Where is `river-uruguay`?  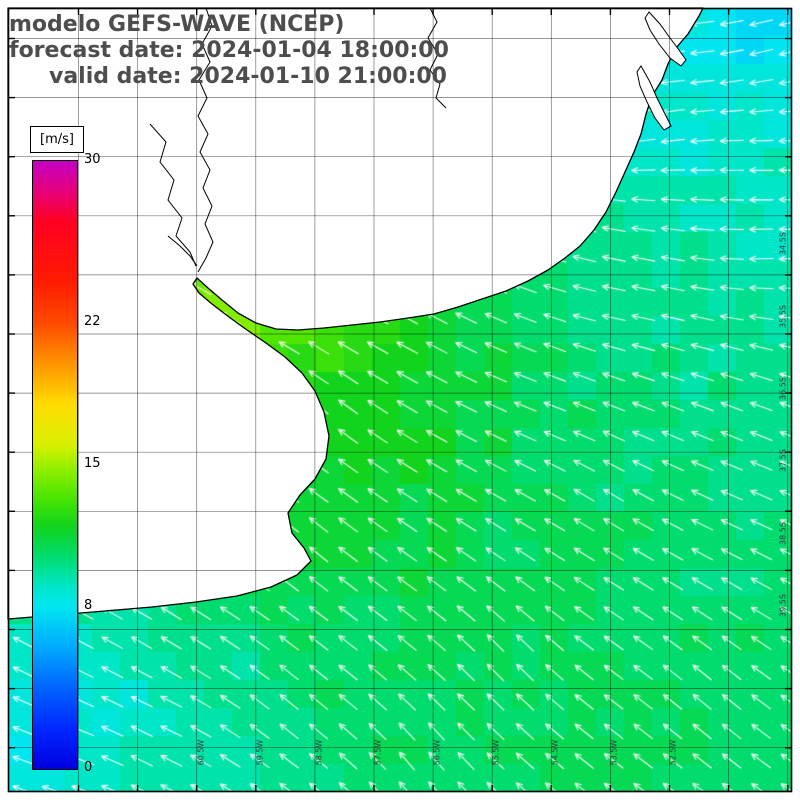
river-uruguay is located at coordinates (205, 140).